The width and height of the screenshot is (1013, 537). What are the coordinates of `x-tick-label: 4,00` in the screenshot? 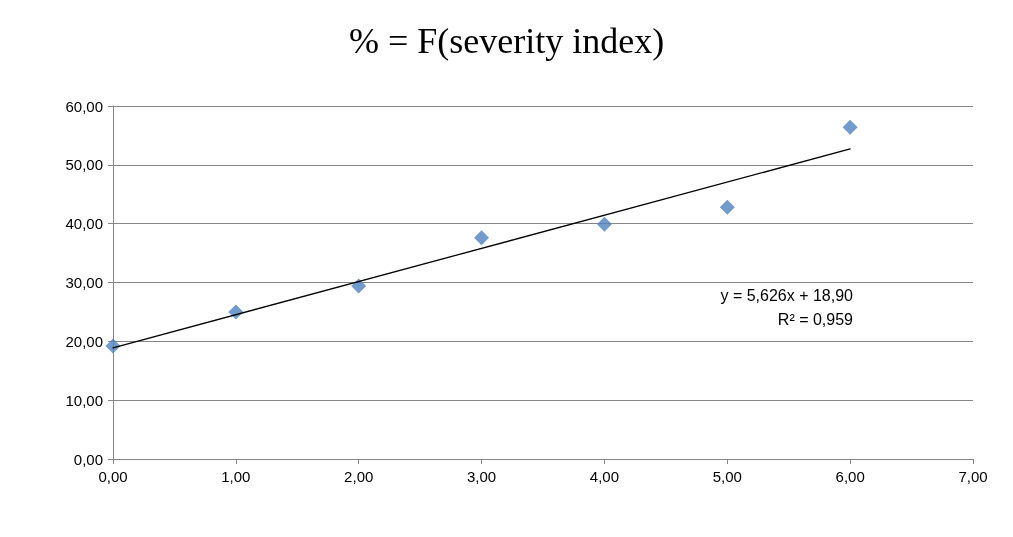 It's located at (604, 476).